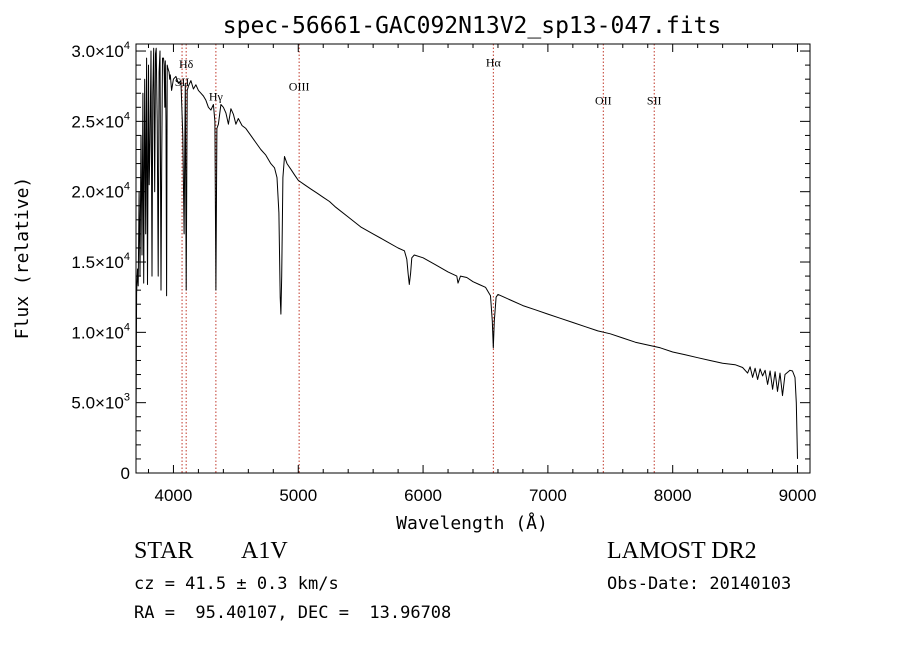 This screenshot has width=900, height=649. I want to click on y-tick-label-3: 1.5×10⁴, so click(100, 261).